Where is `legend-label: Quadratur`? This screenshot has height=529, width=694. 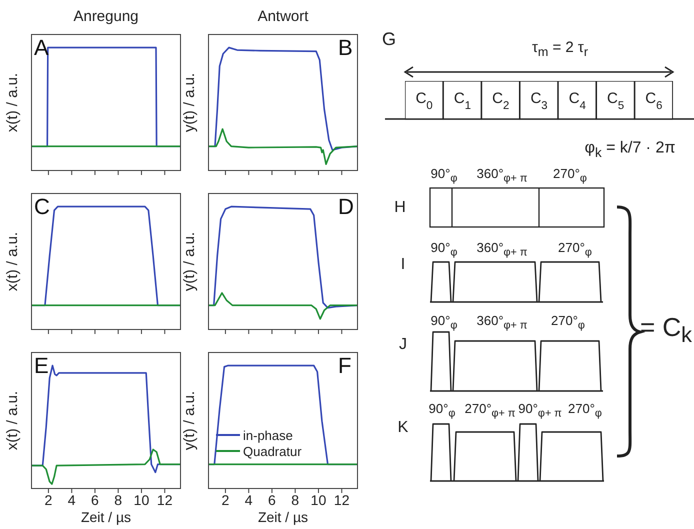 legend-label: Quadratur is located at coordinates (272, 451).